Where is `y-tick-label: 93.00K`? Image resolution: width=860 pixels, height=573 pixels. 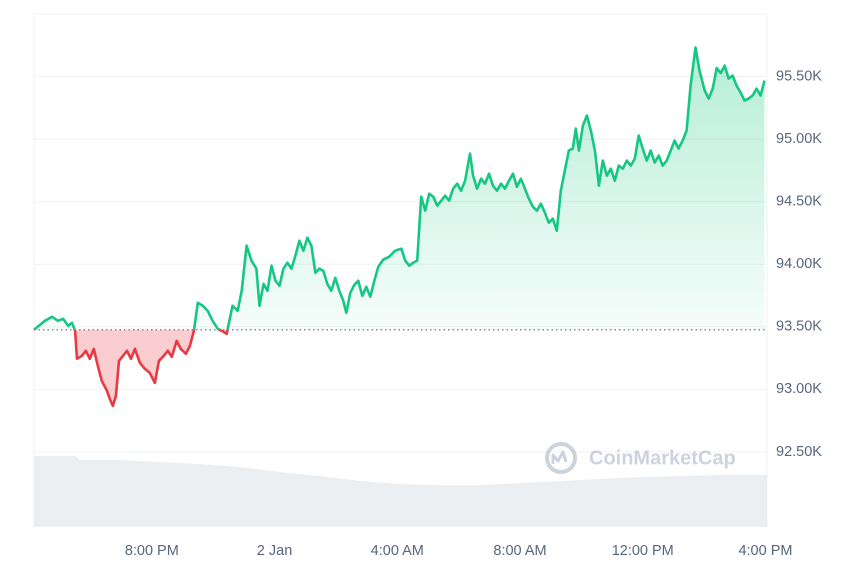 y-tick-label: 93.00K is located at coordinates (799, 389).